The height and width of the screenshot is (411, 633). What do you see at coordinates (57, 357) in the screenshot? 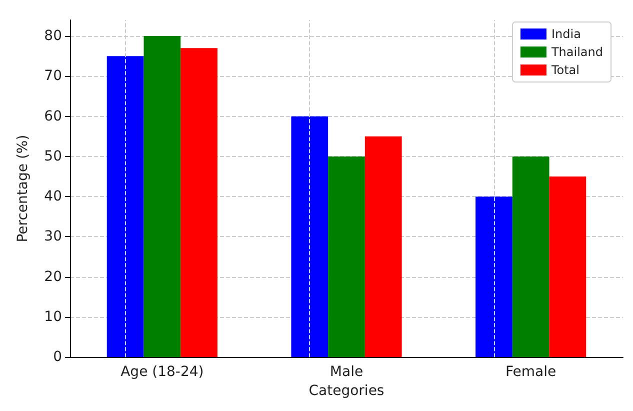
I see `y-tick-label: 0` at bounding box center [57, 357].